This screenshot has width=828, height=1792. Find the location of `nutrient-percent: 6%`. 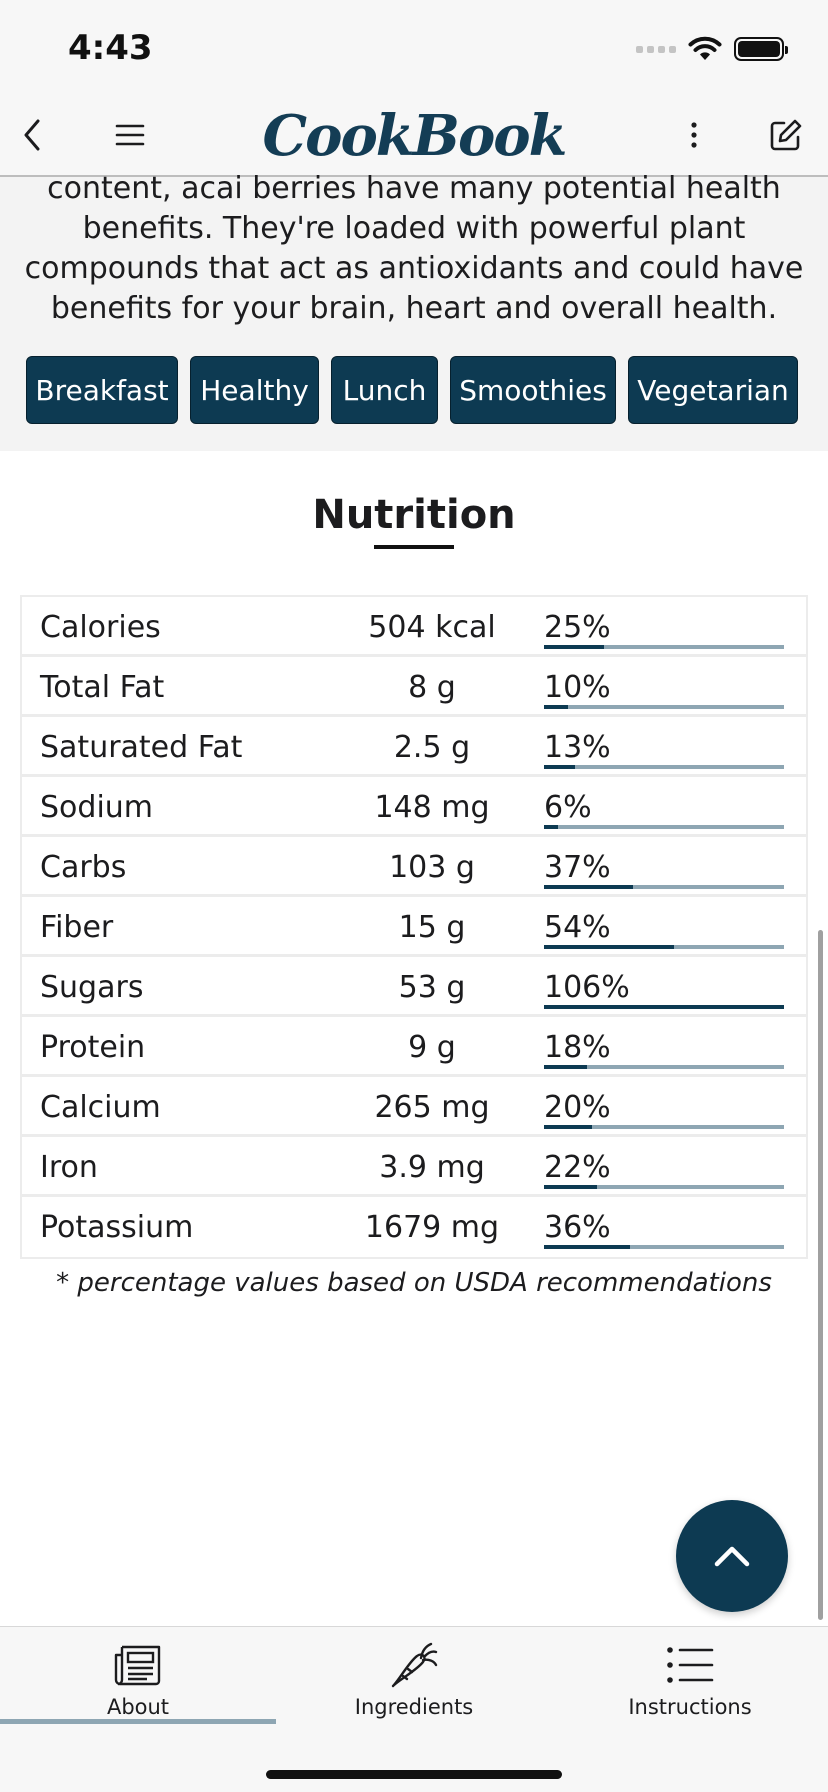

nutrient-percent: 6% is located at coordinates (568, 807).